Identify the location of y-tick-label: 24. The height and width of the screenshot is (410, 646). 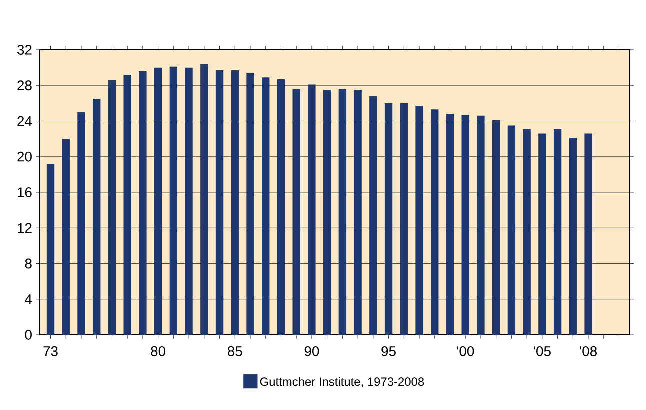
(25, 121).